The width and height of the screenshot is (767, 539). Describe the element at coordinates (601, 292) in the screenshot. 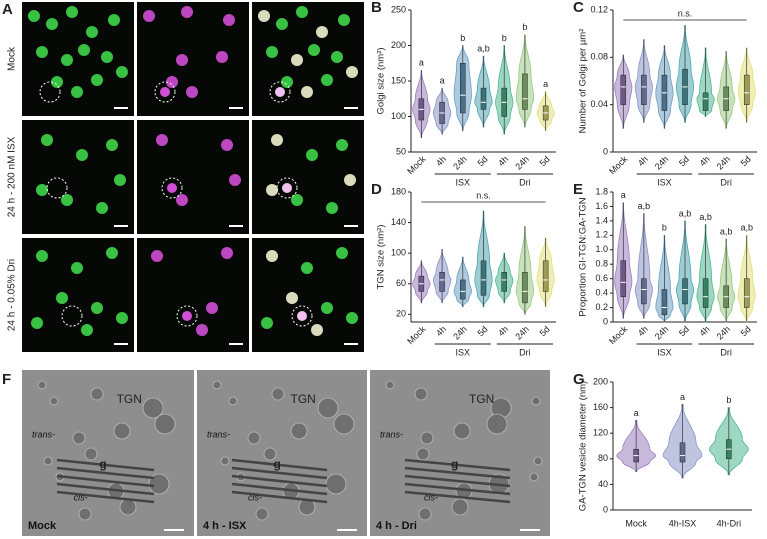

I see `y-tick-label: 0.4` at that location.